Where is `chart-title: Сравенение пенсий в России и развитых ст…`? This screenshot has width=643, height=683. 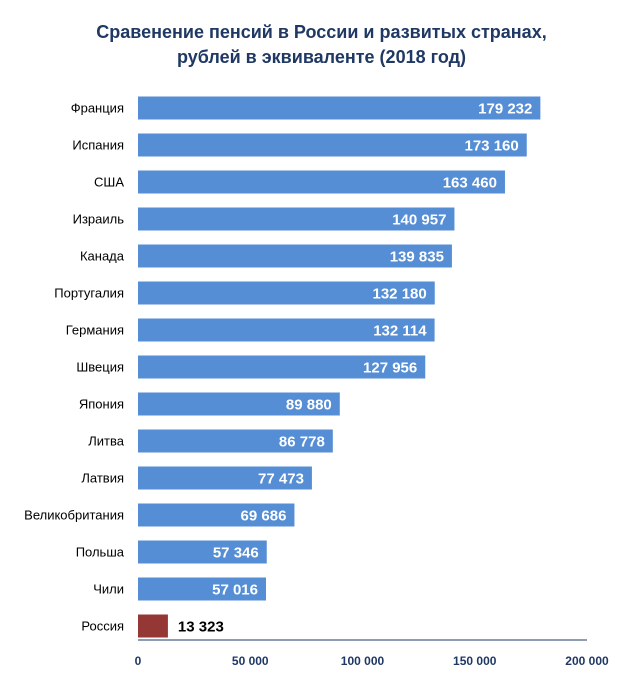 chart-title: Сравенение пенсий в России и развитых ст… is located at coordinates (321, 45).